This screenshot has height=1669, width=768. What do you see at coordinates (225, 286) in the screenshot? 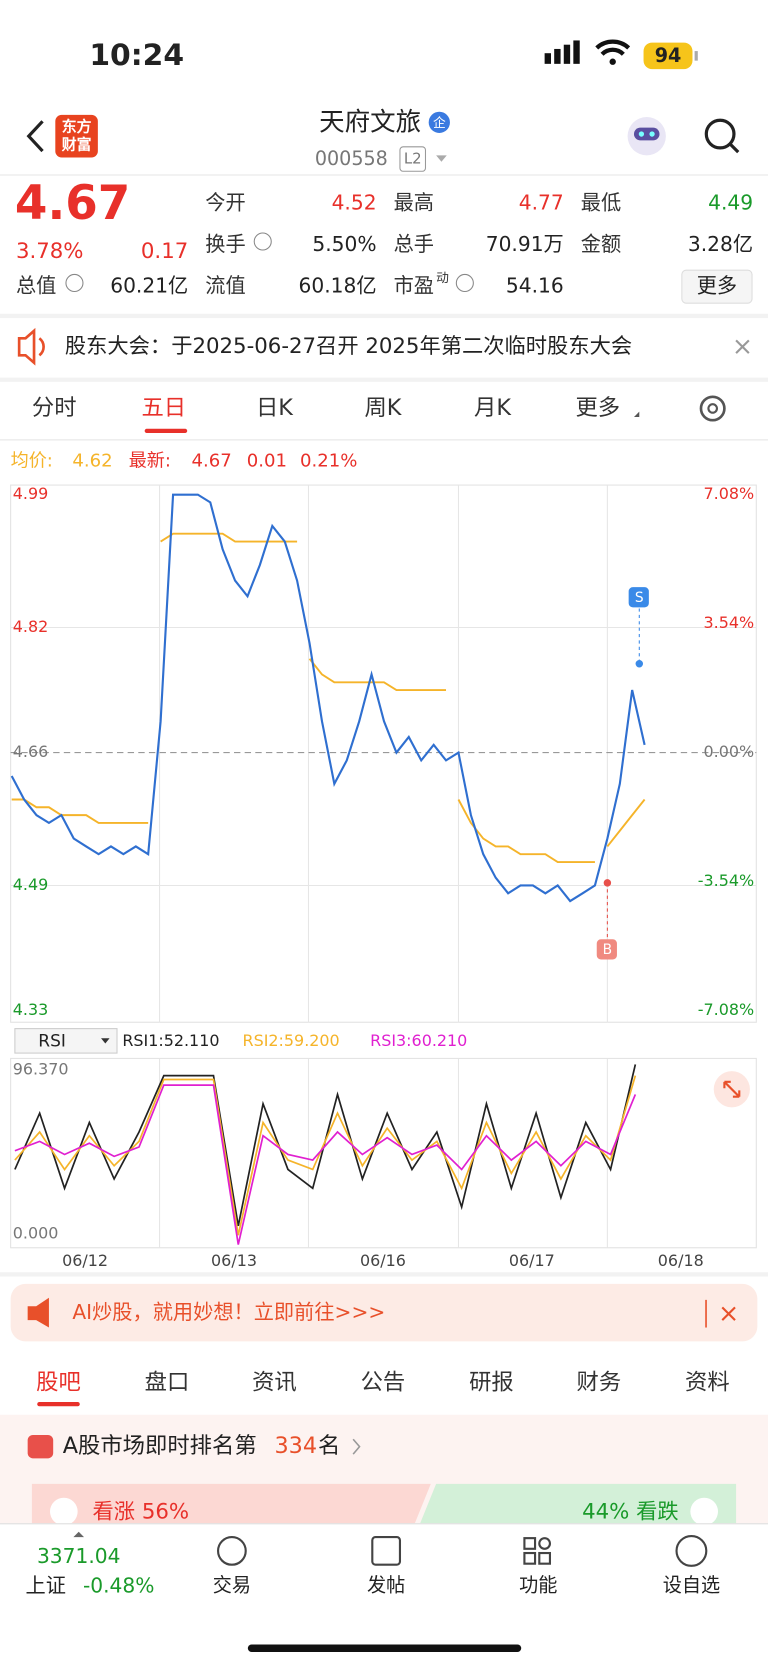
I see `field-label: 流值` at bounding box center [225, 286].